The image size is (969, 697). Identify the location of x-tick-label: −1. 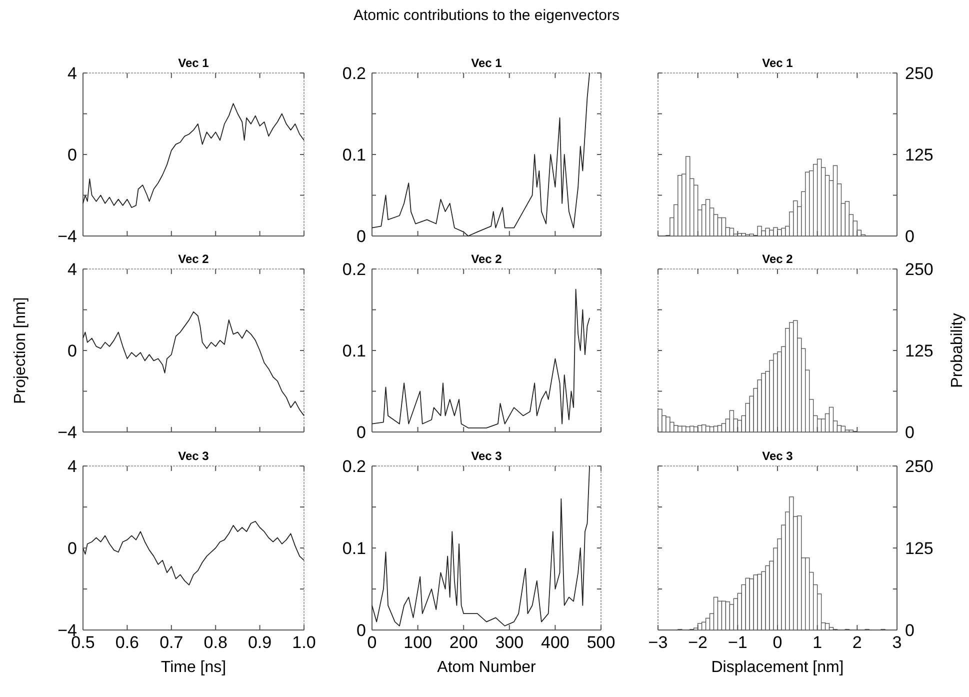
(738, 642).